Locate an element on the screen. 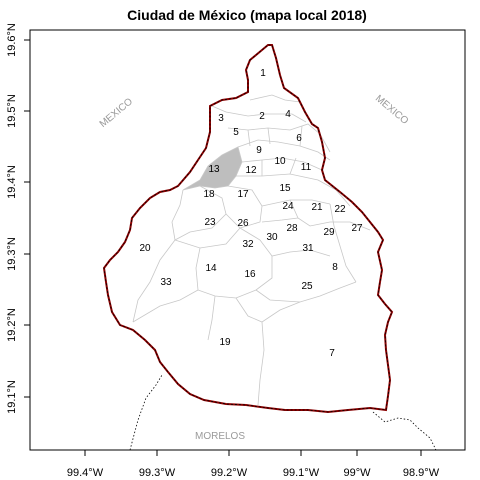 The image size is (480, 480). district-label: 30 is located at coordinates (272, 237).